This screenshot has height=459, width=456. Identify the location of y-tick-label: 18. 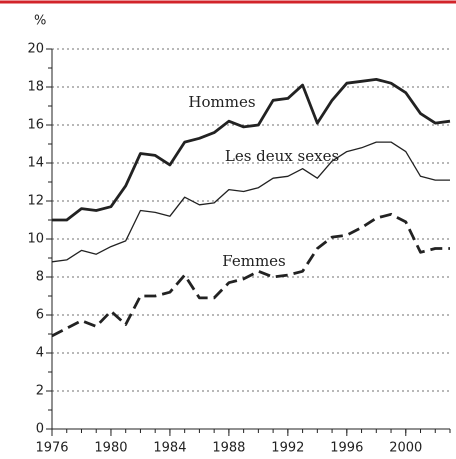
(35, 87).